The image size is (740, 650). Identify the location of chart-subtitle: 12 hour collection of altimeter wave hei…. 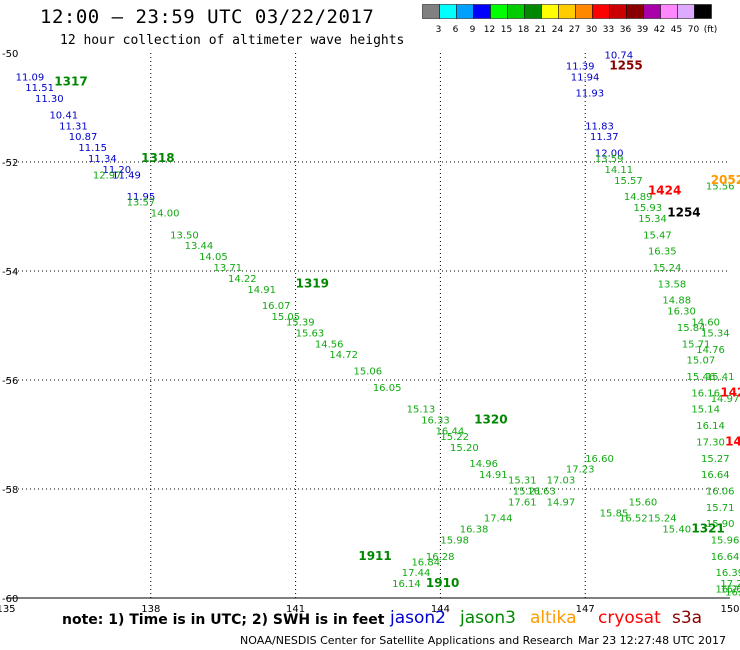
(232, 40).